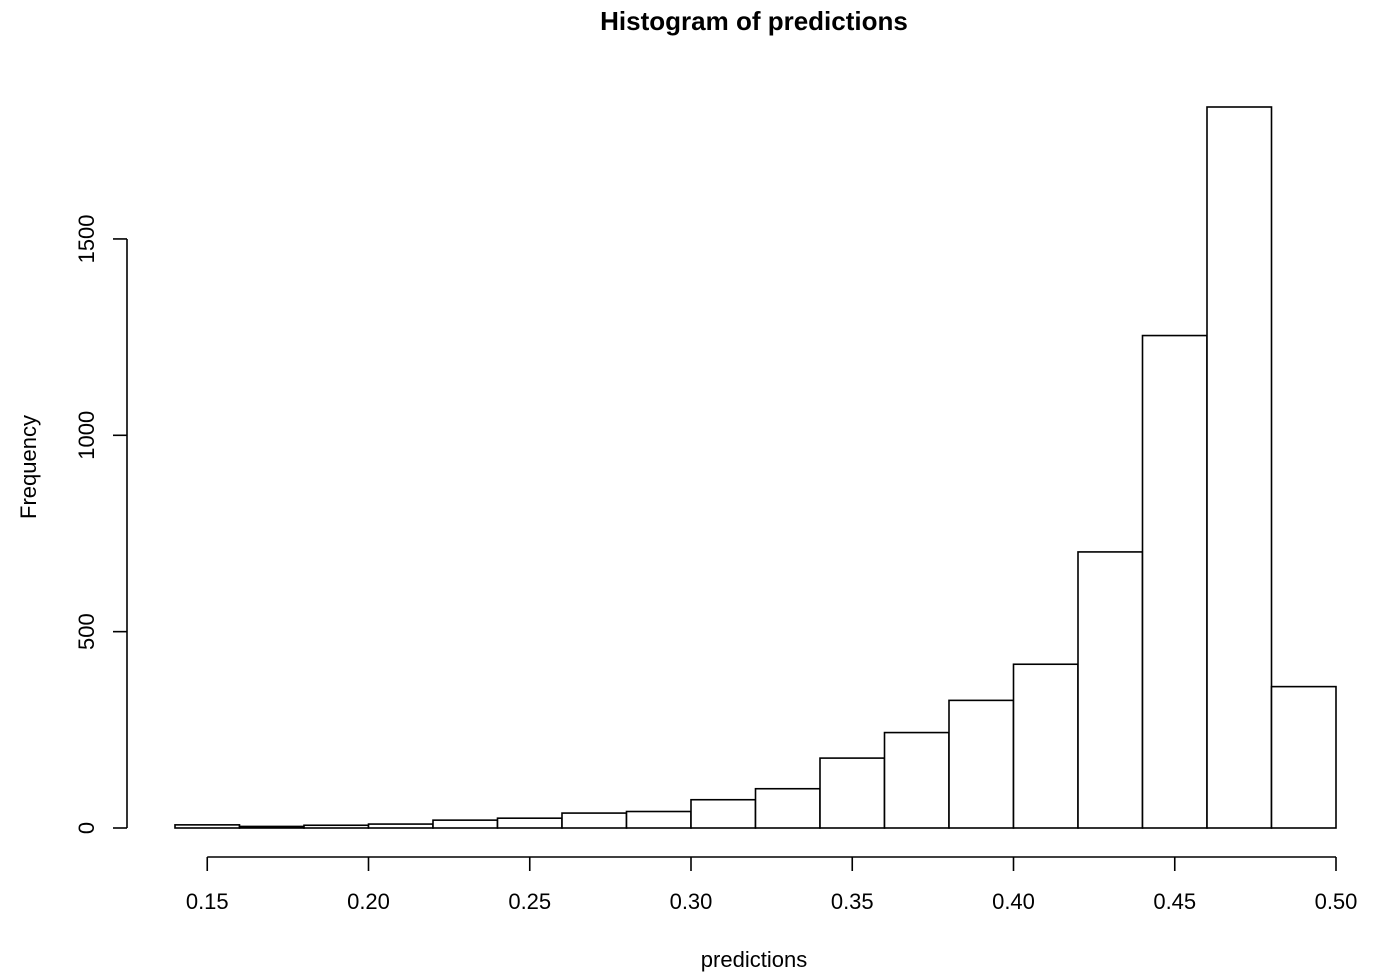  What do you see at coordinates (28, 467) in the screenshot?
I see `y-axis-label: Frequency` at bounding box center [28, 467].